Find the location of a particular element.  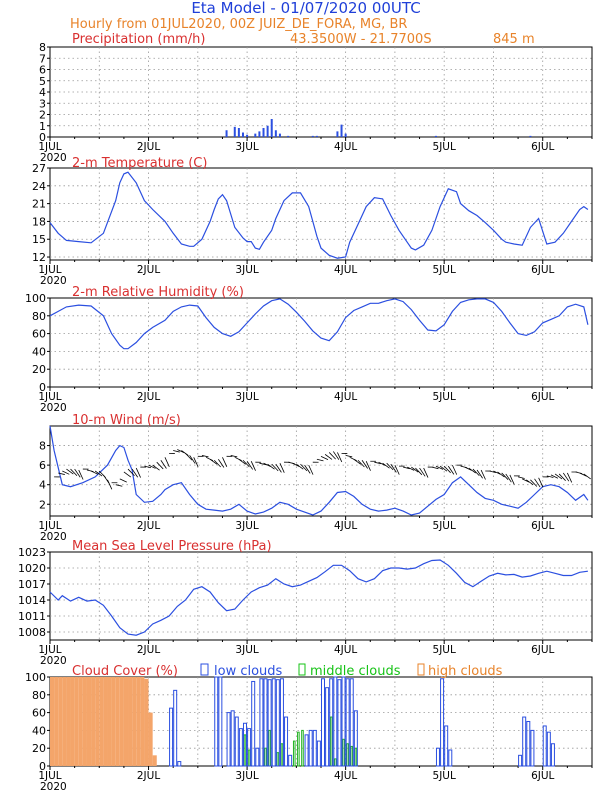

precip-ytick-label: 5 is located at coordinates (42, 81).